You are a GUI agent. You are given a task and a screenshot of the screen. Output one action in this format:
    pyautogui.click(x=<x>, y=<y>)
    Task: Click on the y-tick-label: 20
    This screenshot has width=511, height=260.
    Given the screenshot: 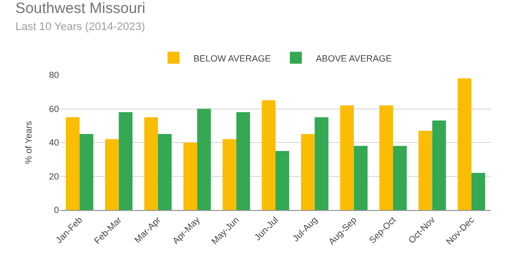 What is the action you would take?
    pyautogui.click(x=53, y=176)
    